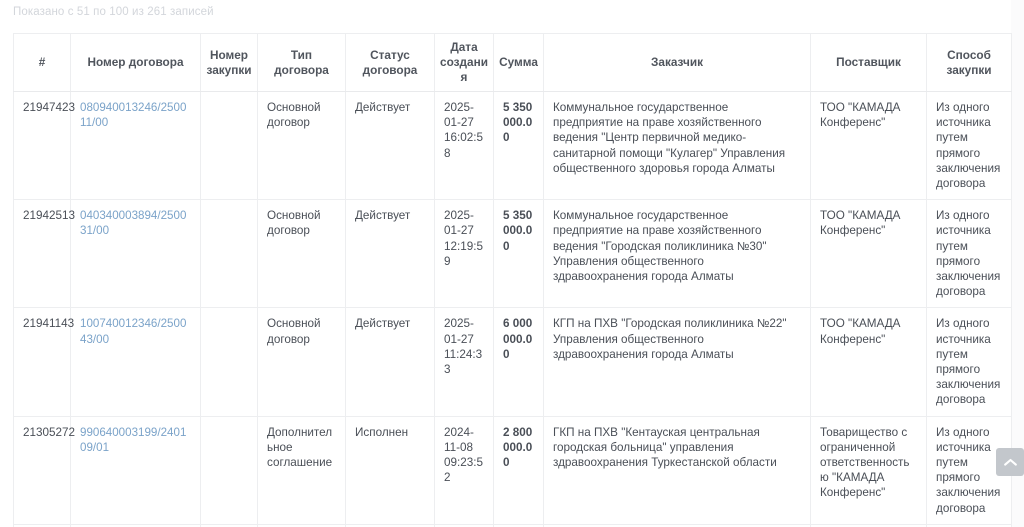 Image resolution: width=1024 pixels, height=527 pixels. What do you see at coordinates (135, 145) in the screenshot?
I see `cell-contract-number: 080940013246/250011/00` at bounding box center [135, 145].